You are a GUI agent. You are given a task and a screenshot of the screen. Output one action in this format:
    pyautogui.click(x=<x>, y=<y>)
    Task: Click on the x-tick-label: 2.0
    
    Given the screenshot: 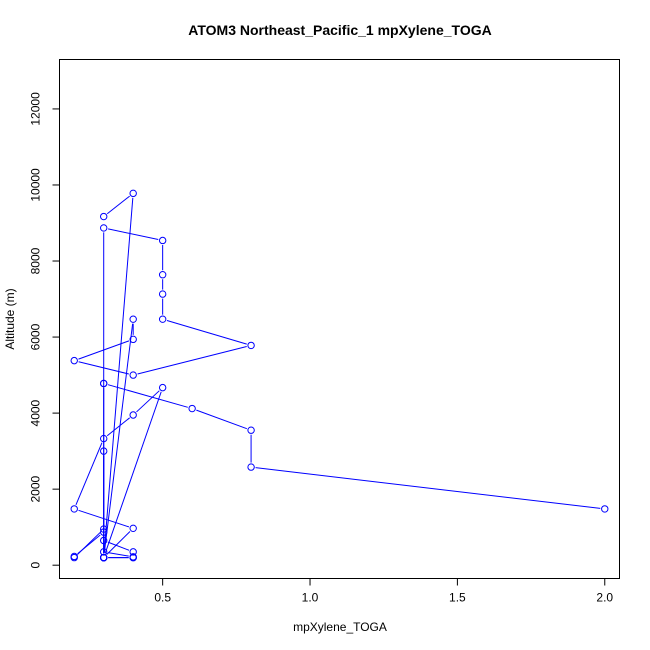 What is the action you would take?
    pyautogui.click(x=604, y=598)
    